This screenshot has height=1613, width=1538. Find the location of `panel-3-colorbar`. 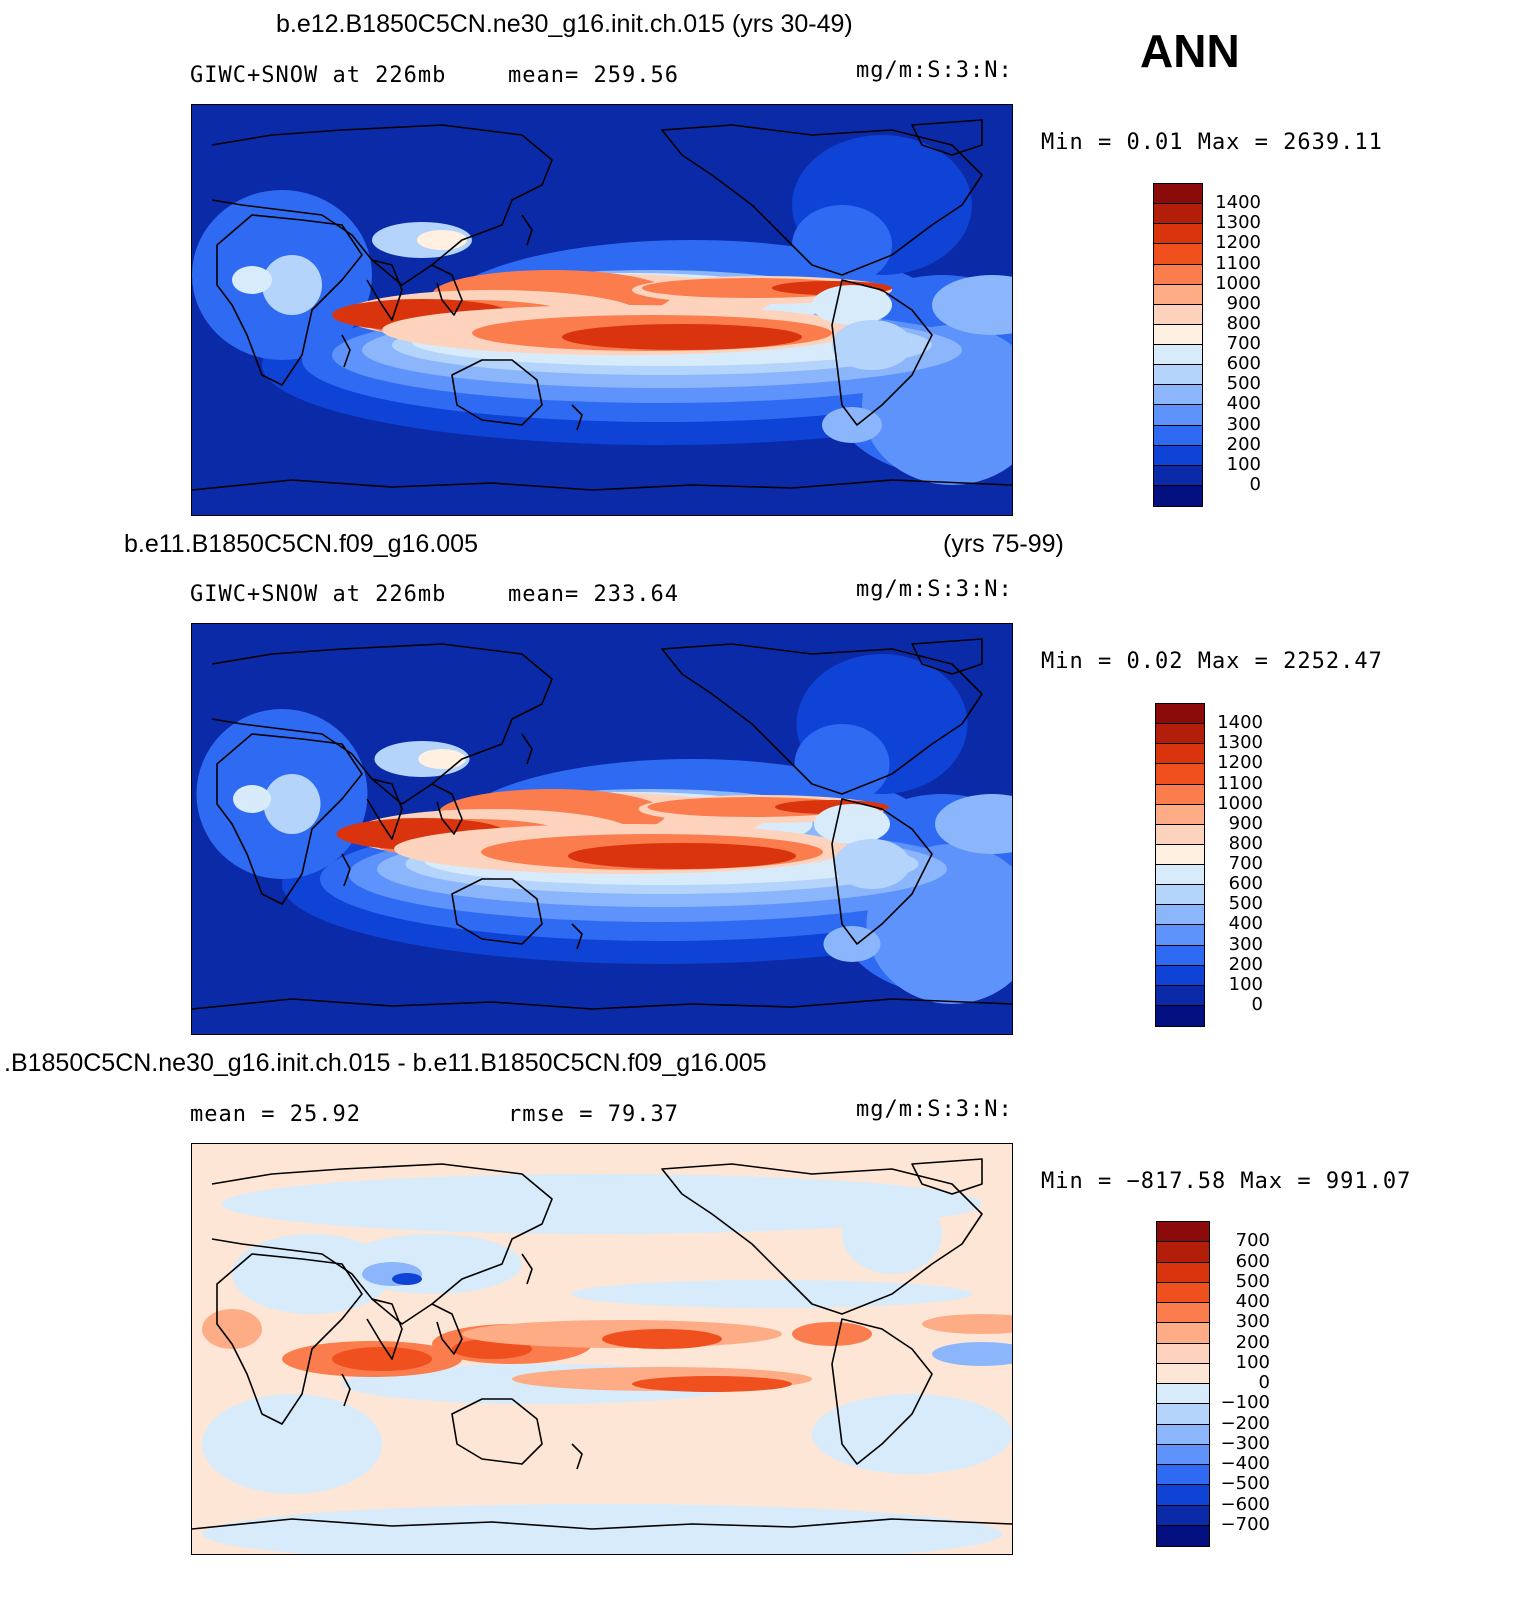

panel-3-colorbar is located at coordinates (1183, 1384).